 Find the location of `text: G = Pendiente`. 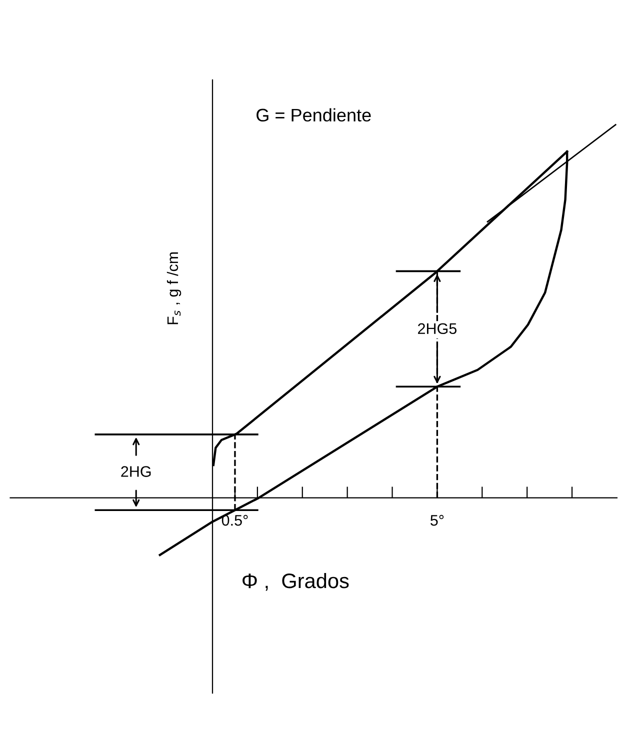

text: G = Pendiente is located at coordinates (313, 115).